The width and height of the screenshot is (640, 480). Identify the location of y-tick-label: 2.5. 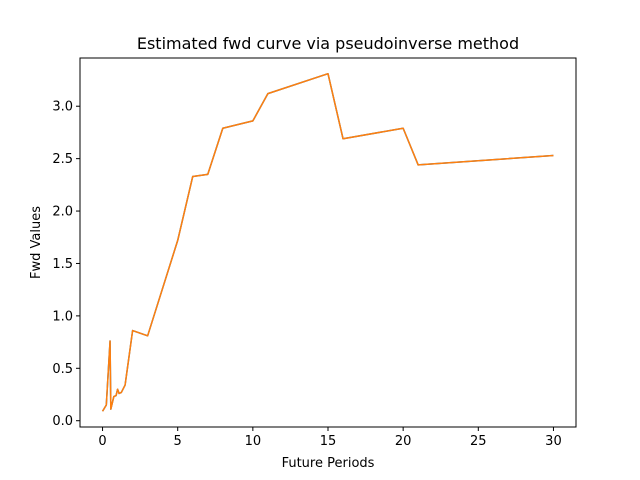
(62, 159).